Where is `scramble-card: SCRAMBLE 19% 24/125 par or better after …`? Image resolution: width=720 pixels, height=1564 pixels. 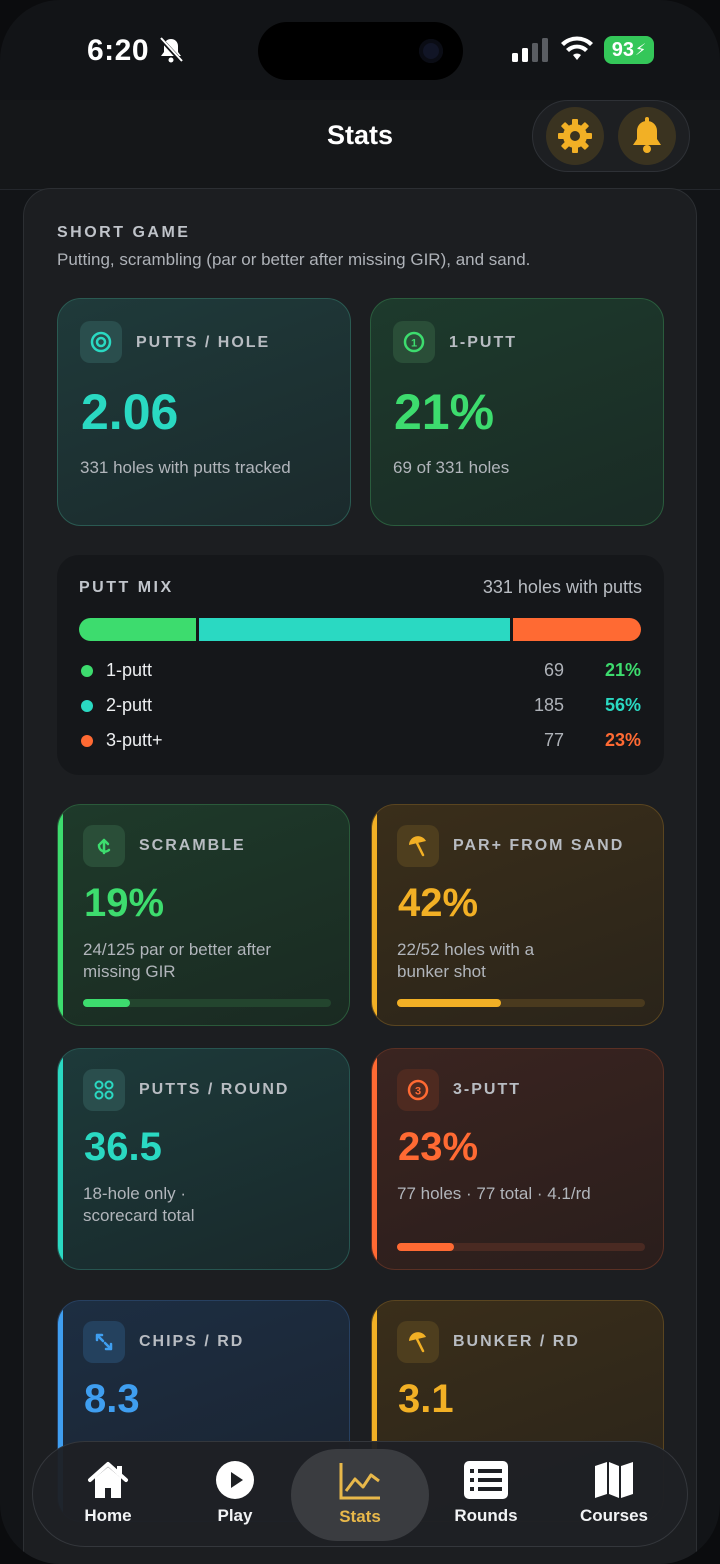 scramble-card: SCRAMBLE 19% 24/125 par or better after … is located at coordinates (203, 915).